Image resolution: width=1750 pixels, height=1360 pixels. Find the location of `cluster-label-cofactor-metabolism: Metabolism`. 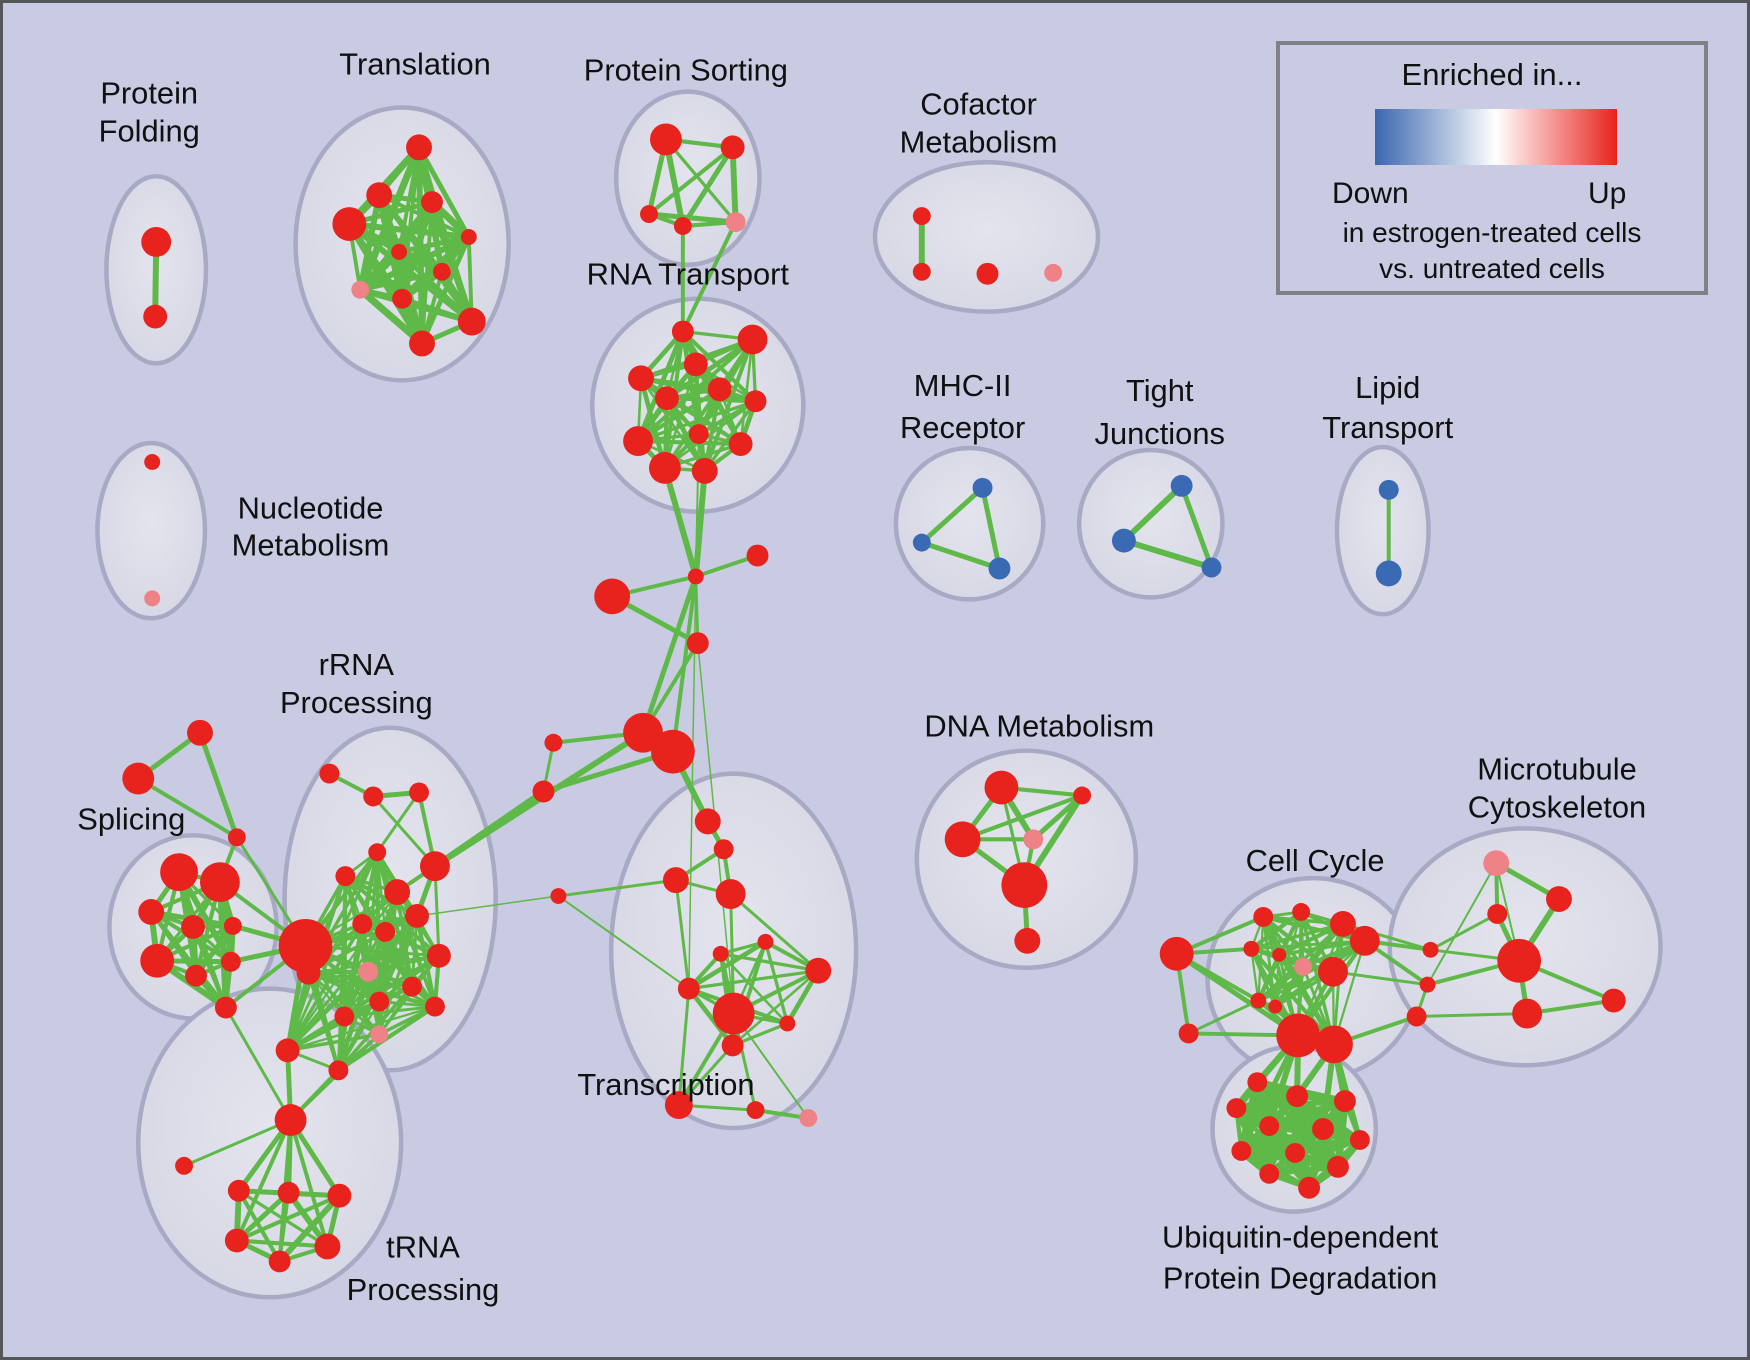

cluster-label-cofactor-metabolism: Metabolism is located at coordinates (979, 141).